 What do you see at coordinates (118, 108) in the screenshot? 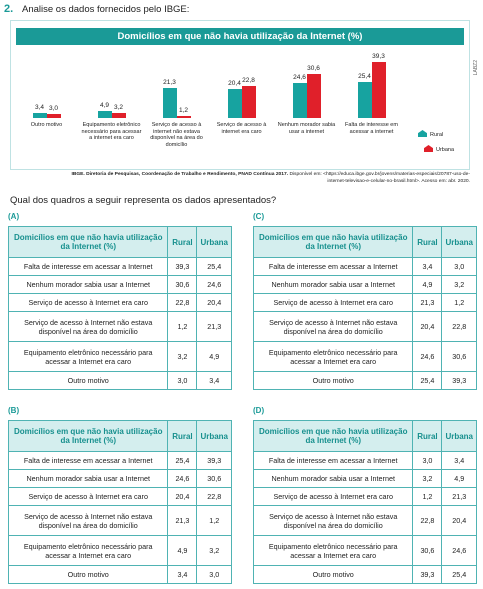
I see `value-label: 3,2` at bounding box center [118, 108].